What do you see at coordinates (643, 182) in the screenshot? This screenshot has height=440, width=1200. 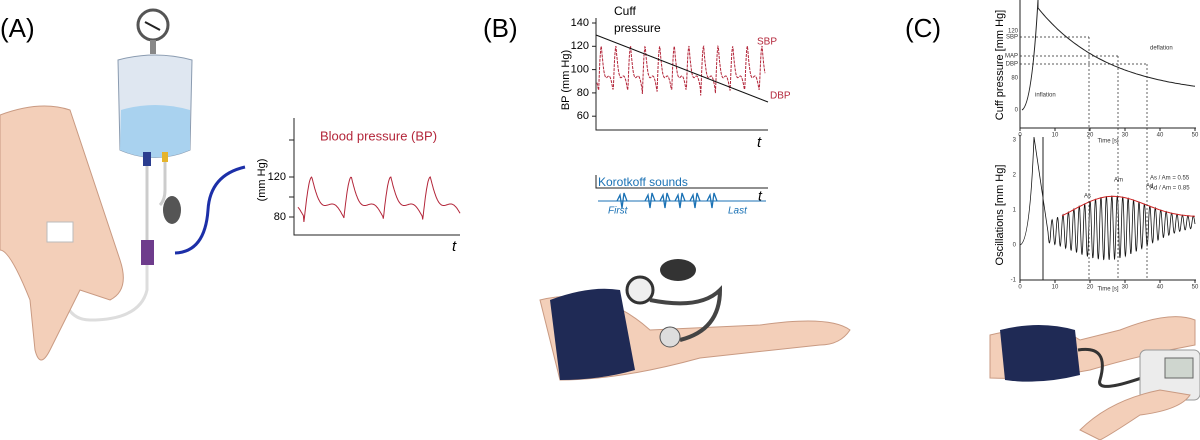 I see `annotation: Korotkoff sounds` at bounding box center [643, 182].